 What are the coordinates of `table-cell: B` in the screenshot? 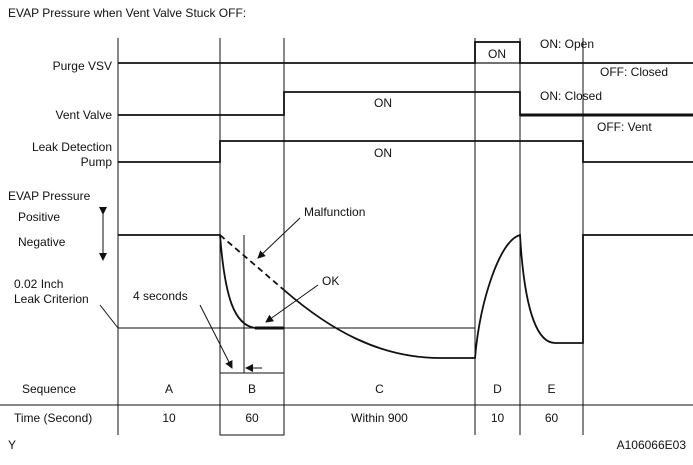 It's located at (252, 389).